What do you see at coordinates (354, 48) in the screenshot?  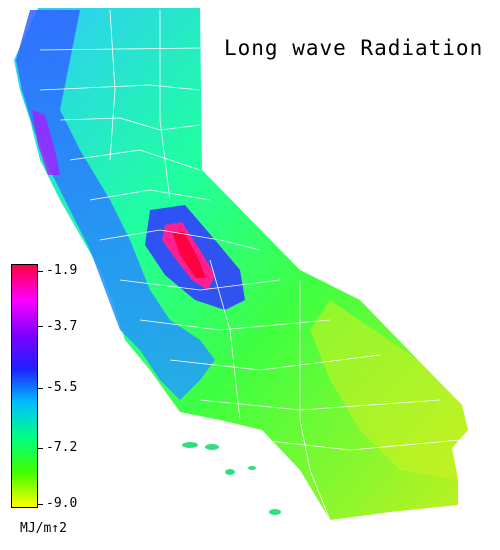 I see `map-title: Long wave Radiation` at bounding box center [354, 48].